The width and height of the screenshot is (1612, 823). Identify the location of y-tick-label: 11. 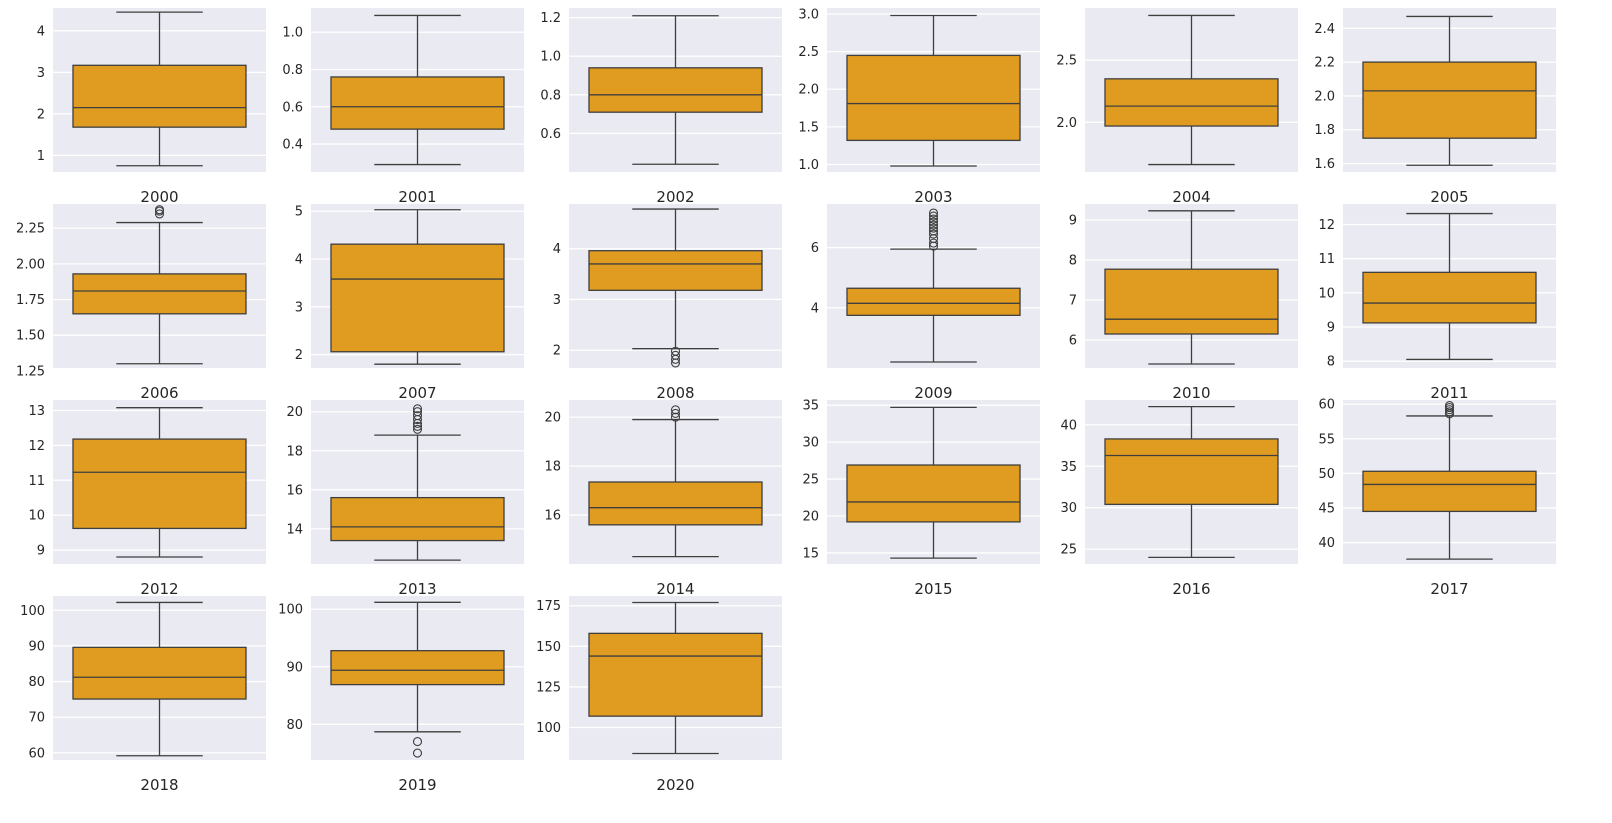
(1326, 259).